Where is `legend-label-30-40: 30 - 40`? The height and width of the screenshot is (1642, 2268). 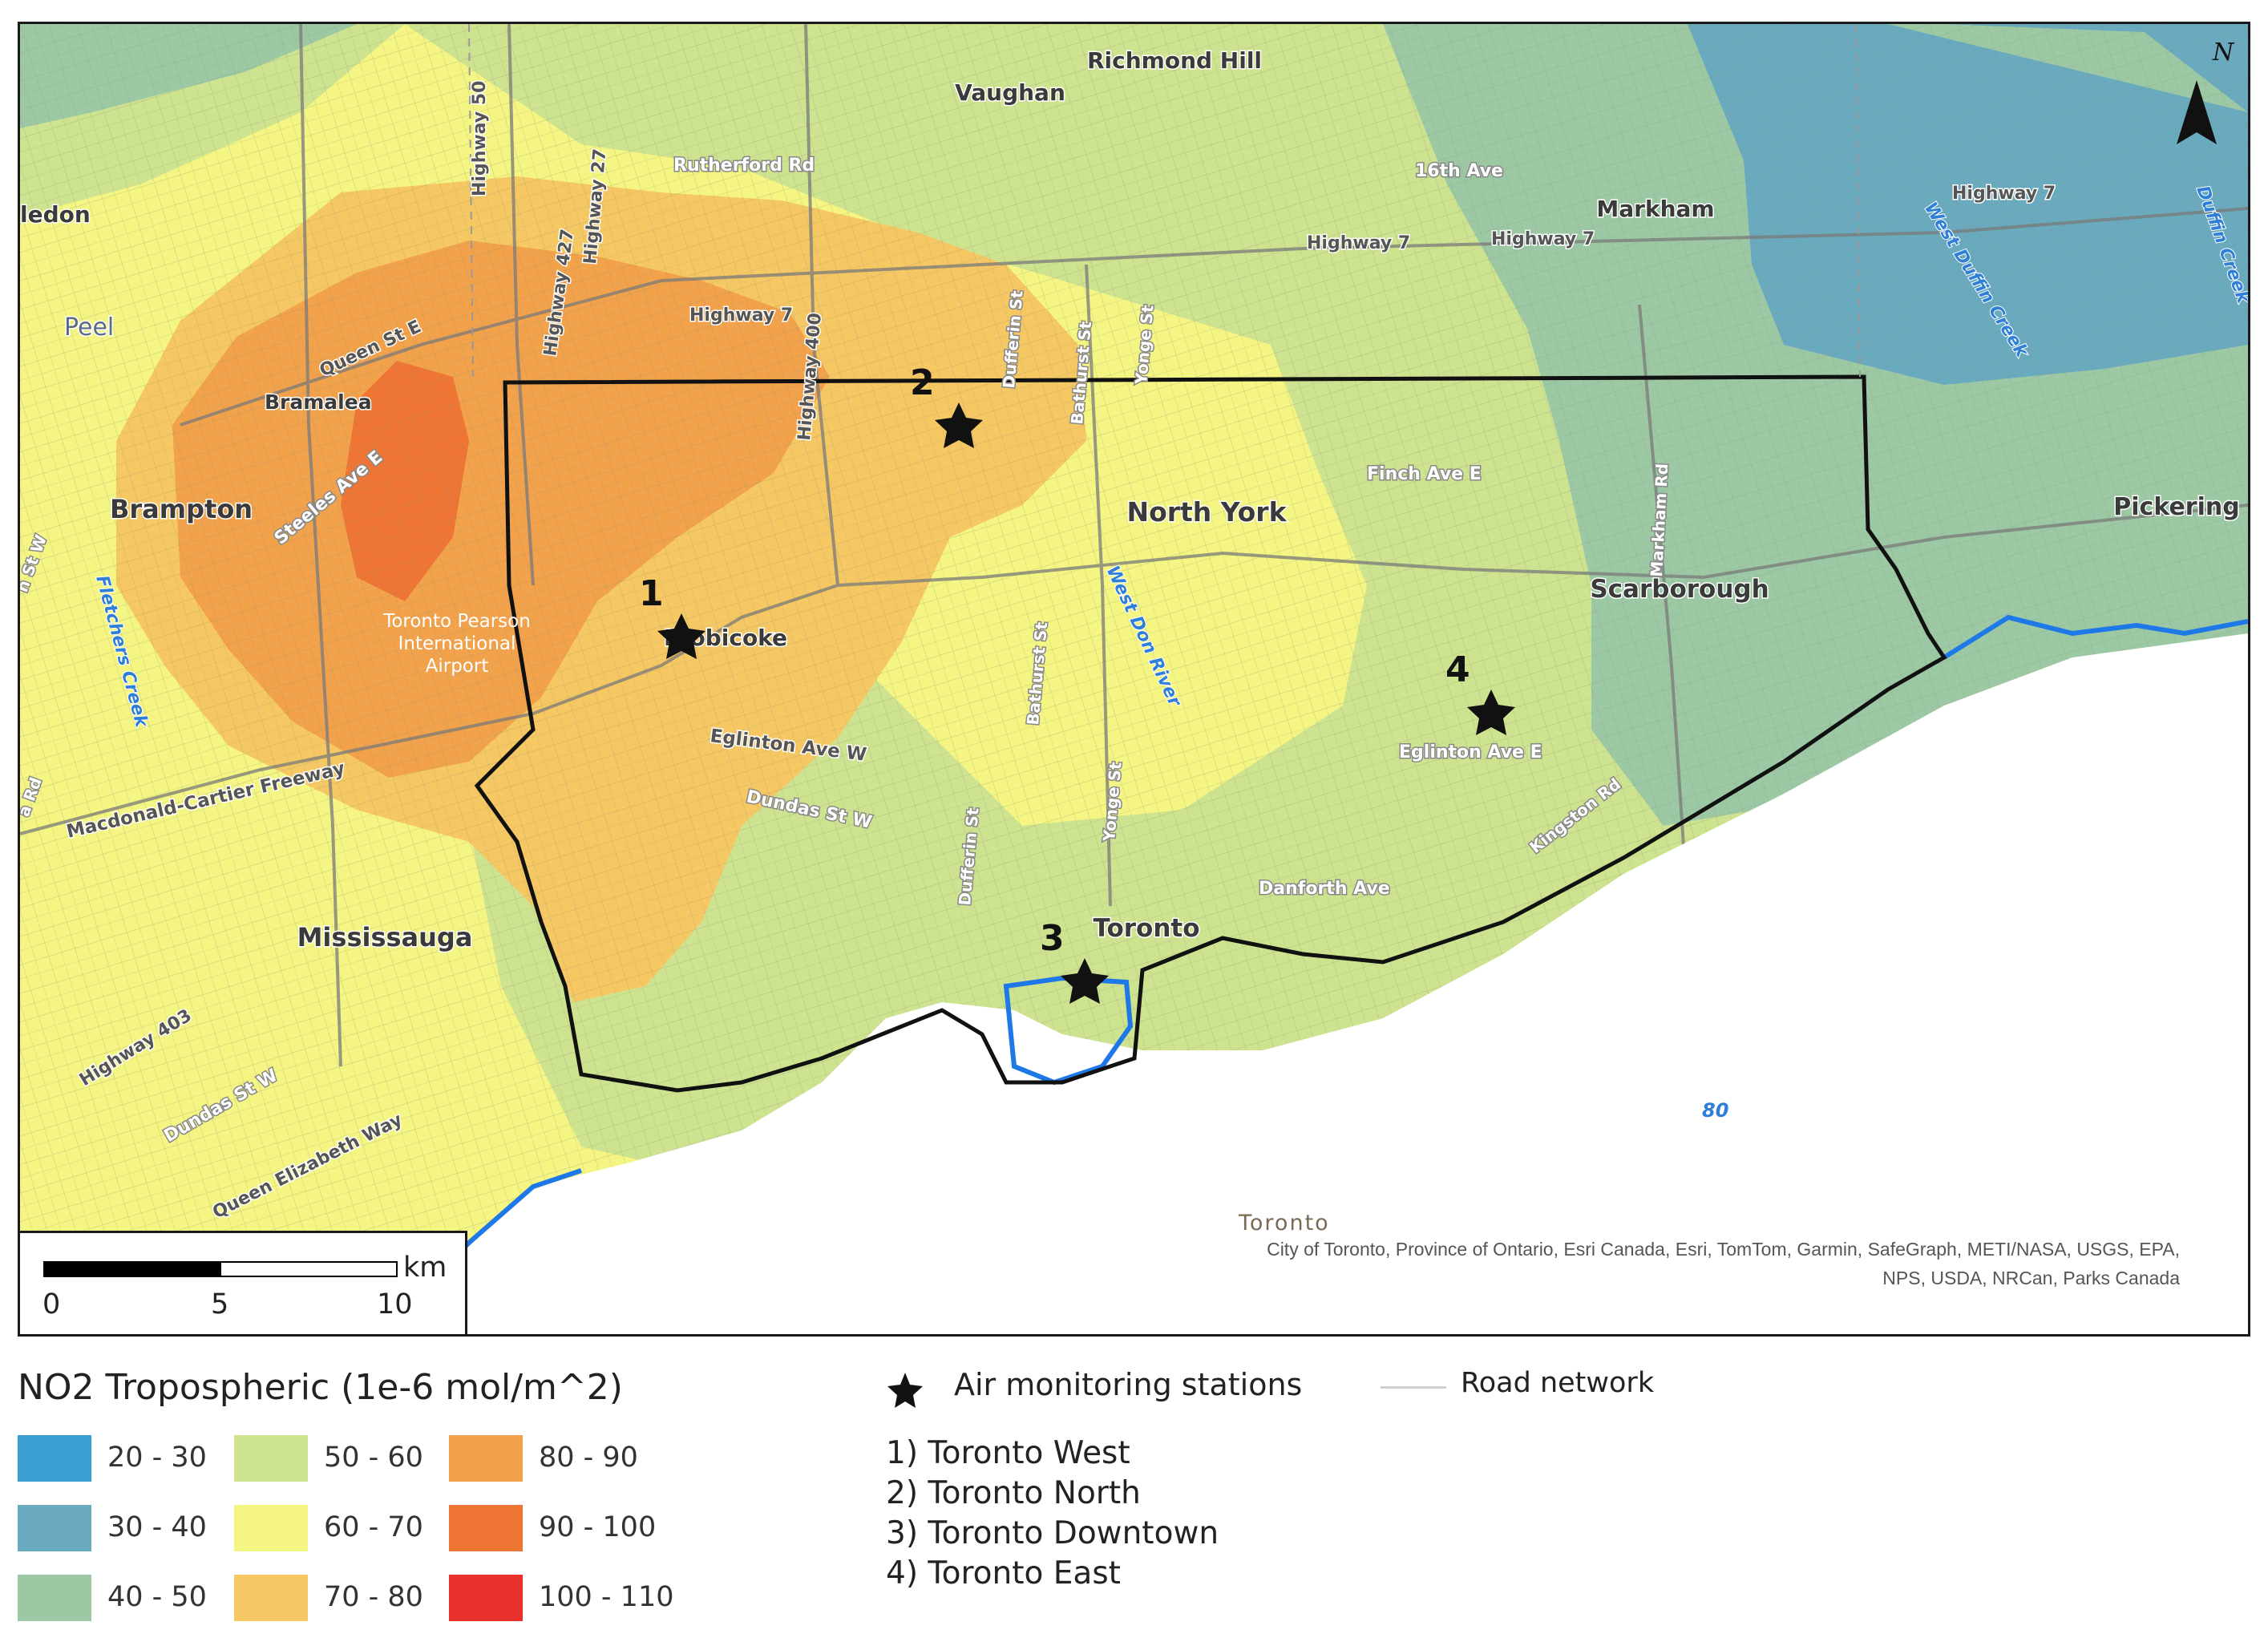 legend-label-30-40: 30 - 40 is located at coordinates (157, 1527).